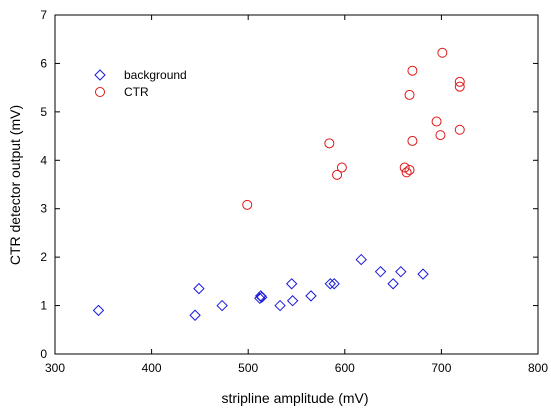 The width and height of the screenshot is (551, 408). I want to click on x-tick-label: 500, so click(248, 368).